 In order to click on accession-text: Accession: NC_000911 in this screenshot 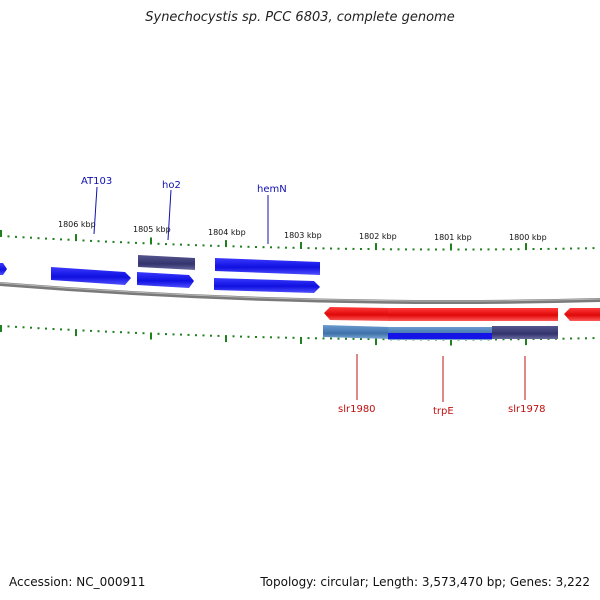, I will do `click(77, 582)`.